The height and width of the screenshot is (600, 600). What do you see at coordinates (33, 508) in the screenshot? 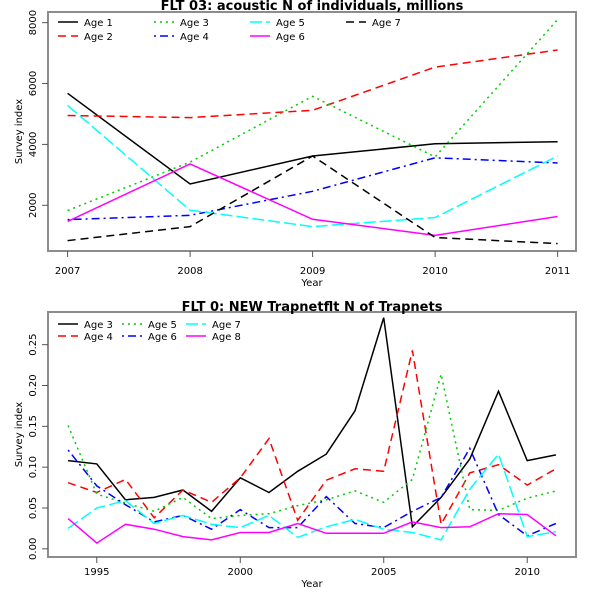
I see `y-tick-label: 0.05` at bounding box center [33, 508].